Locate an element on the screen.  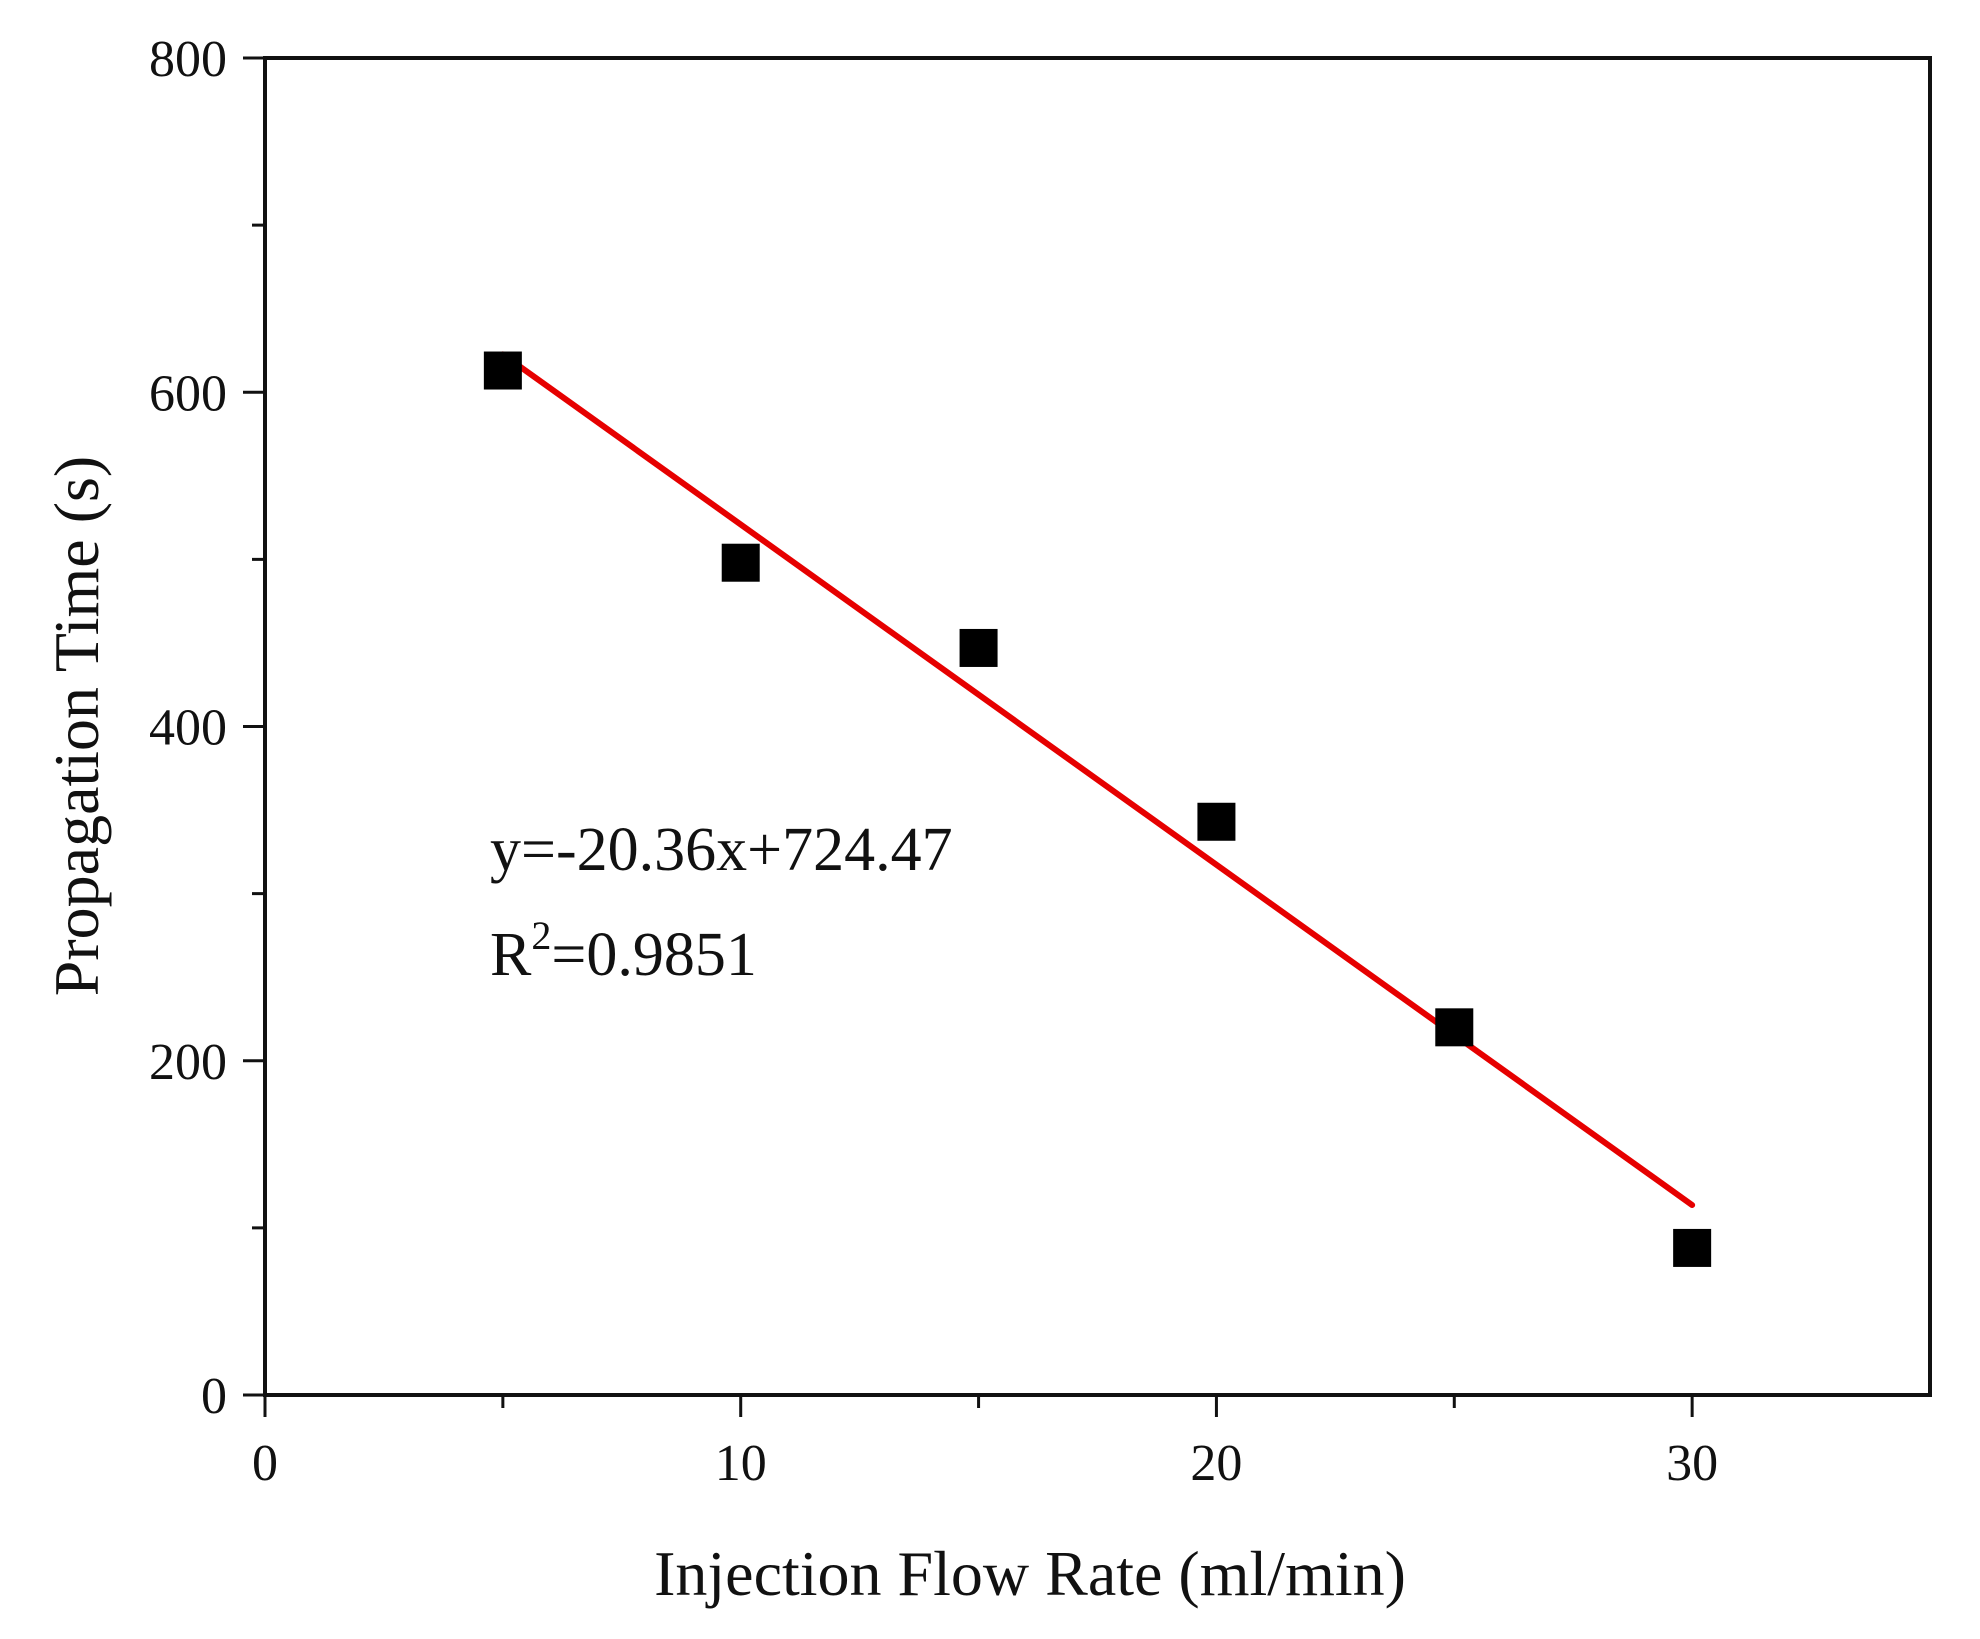
r-squared-label: R2=0.9851 is located at coordinates (623, 951).